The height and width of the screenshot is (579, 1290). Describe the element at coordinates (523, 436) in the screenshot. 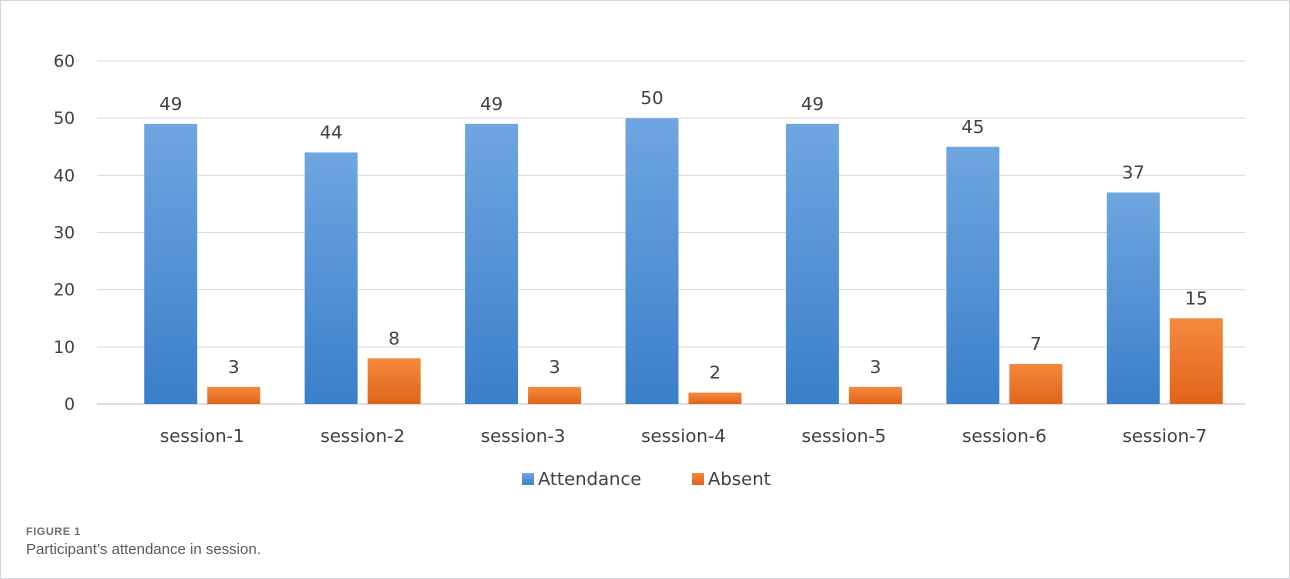

I see `x-category-label: session-3` at that location.